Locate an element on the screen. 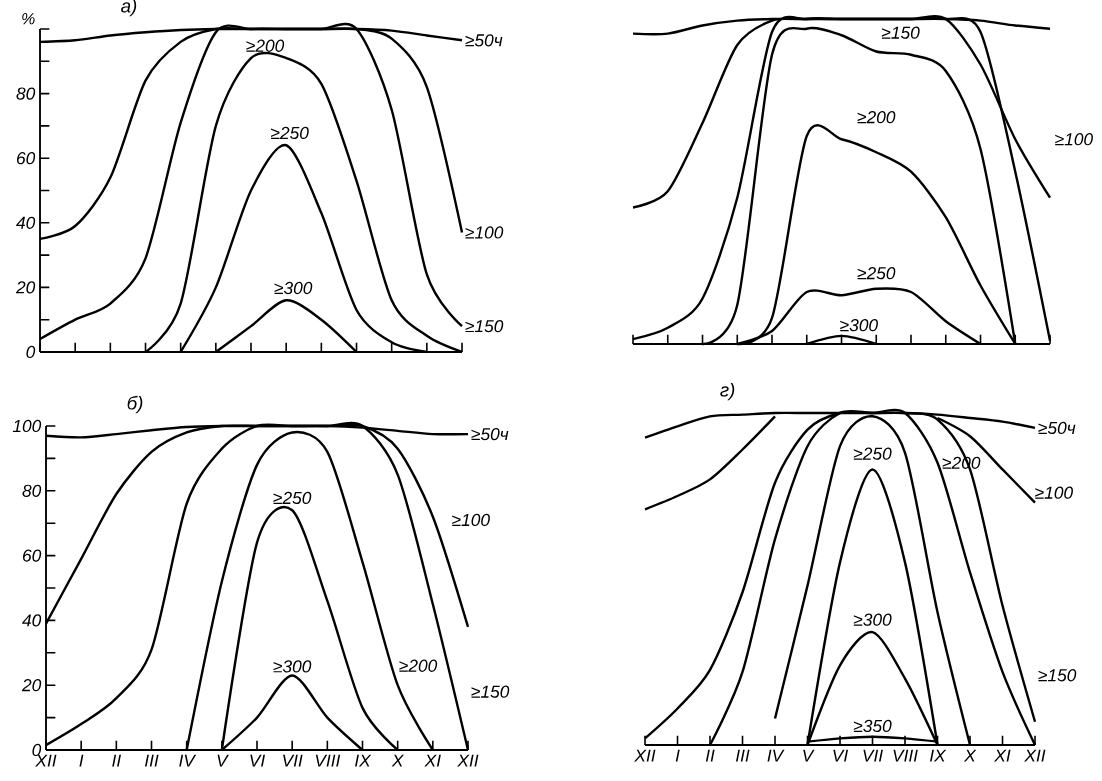 This screenshot has height=781, width=1102. annotation: ≥100 is located at coordinates (471, 520).